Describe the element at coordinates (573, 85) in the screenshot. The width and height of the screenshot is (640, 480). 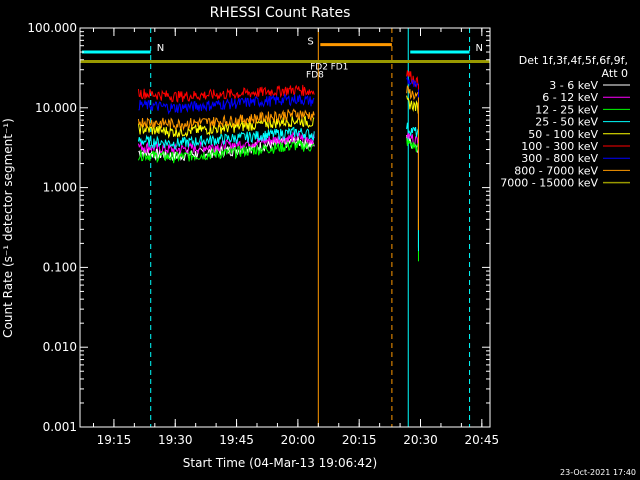
I see `legend-label-1: 3 - 6 keV` at that location.